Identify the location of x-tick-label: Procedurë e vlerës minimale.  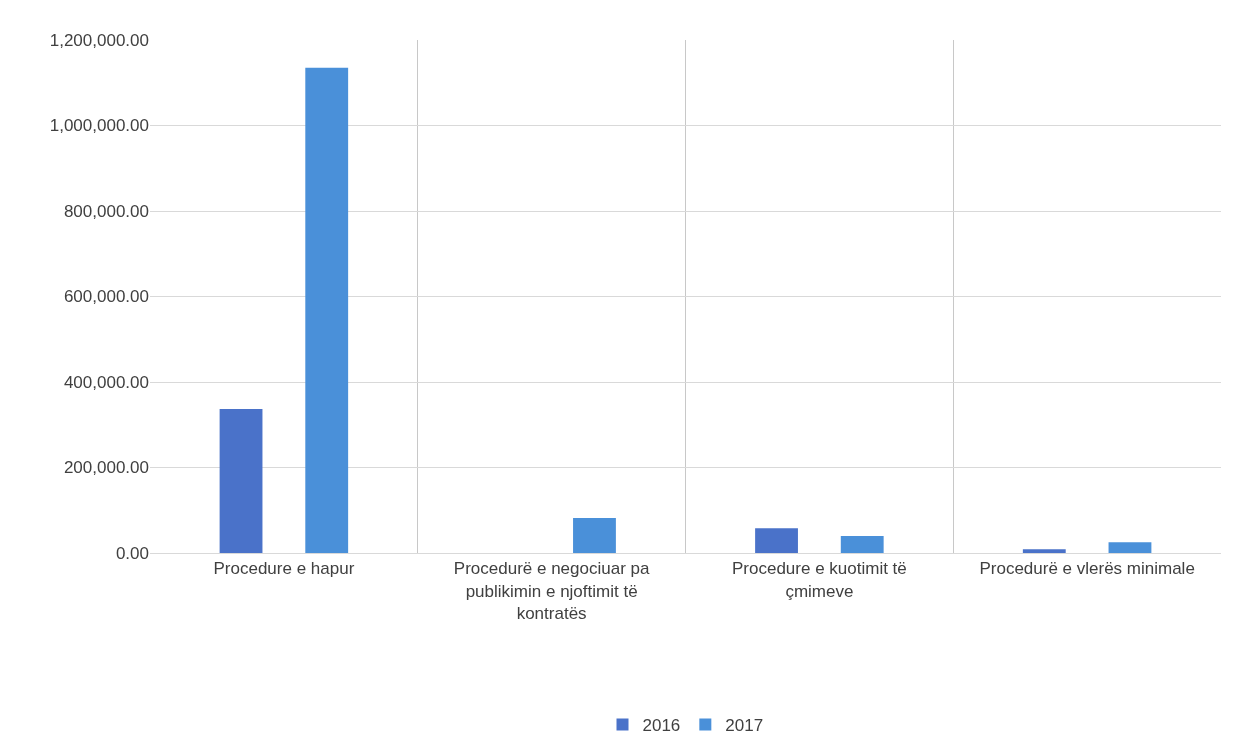
(1087, 569).